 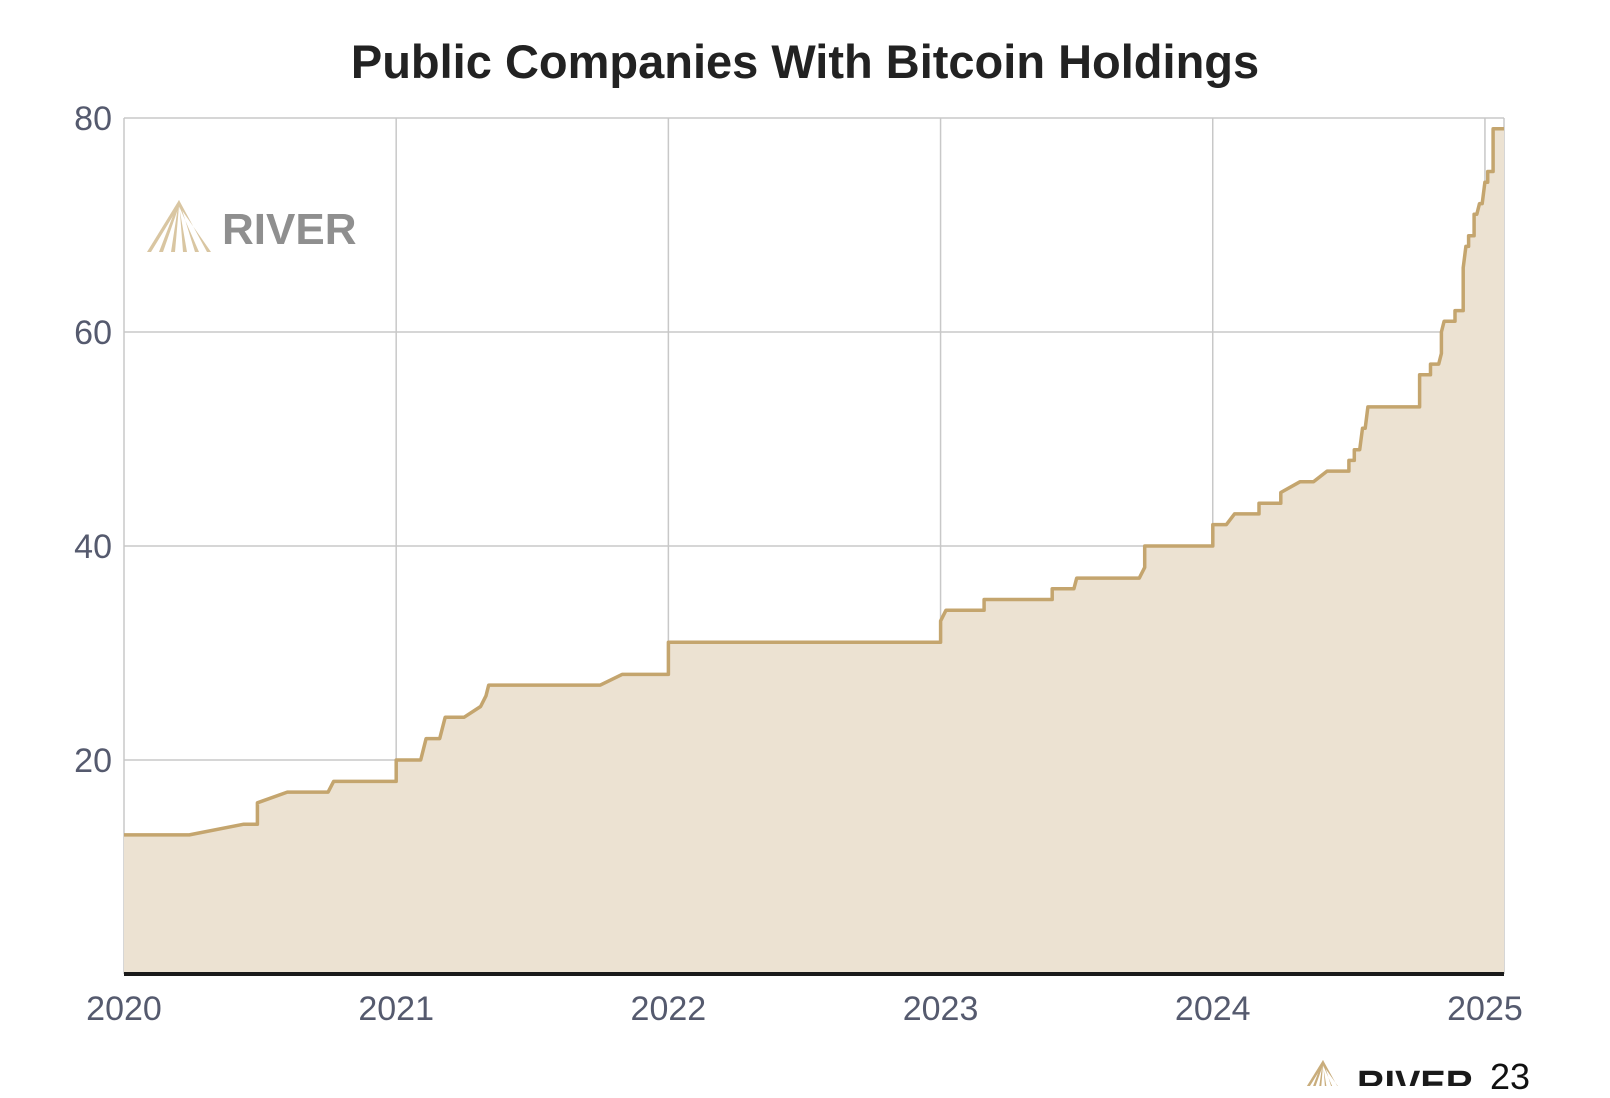 What do you see at coordinates (93, 440) in the screenshot?
I see `y-axis-ticks: 20 40 60 80` at bounding box center [93, 440].